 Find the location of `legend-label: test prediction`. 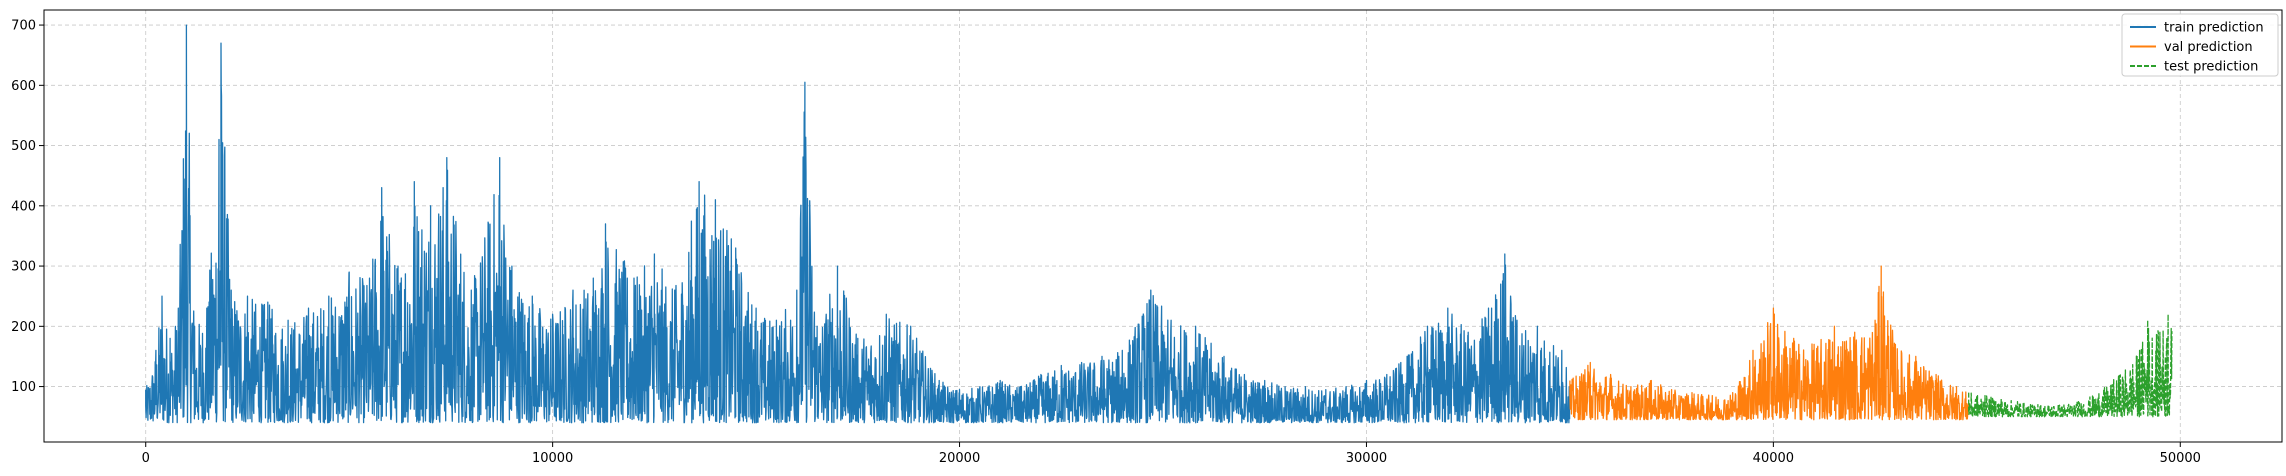

legend-label: test prediction is located at coordinates (2211, 67).